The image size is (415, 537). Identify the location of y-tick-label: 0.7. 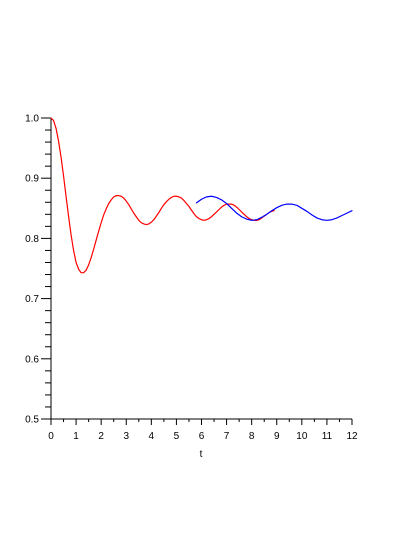
(32, 299).